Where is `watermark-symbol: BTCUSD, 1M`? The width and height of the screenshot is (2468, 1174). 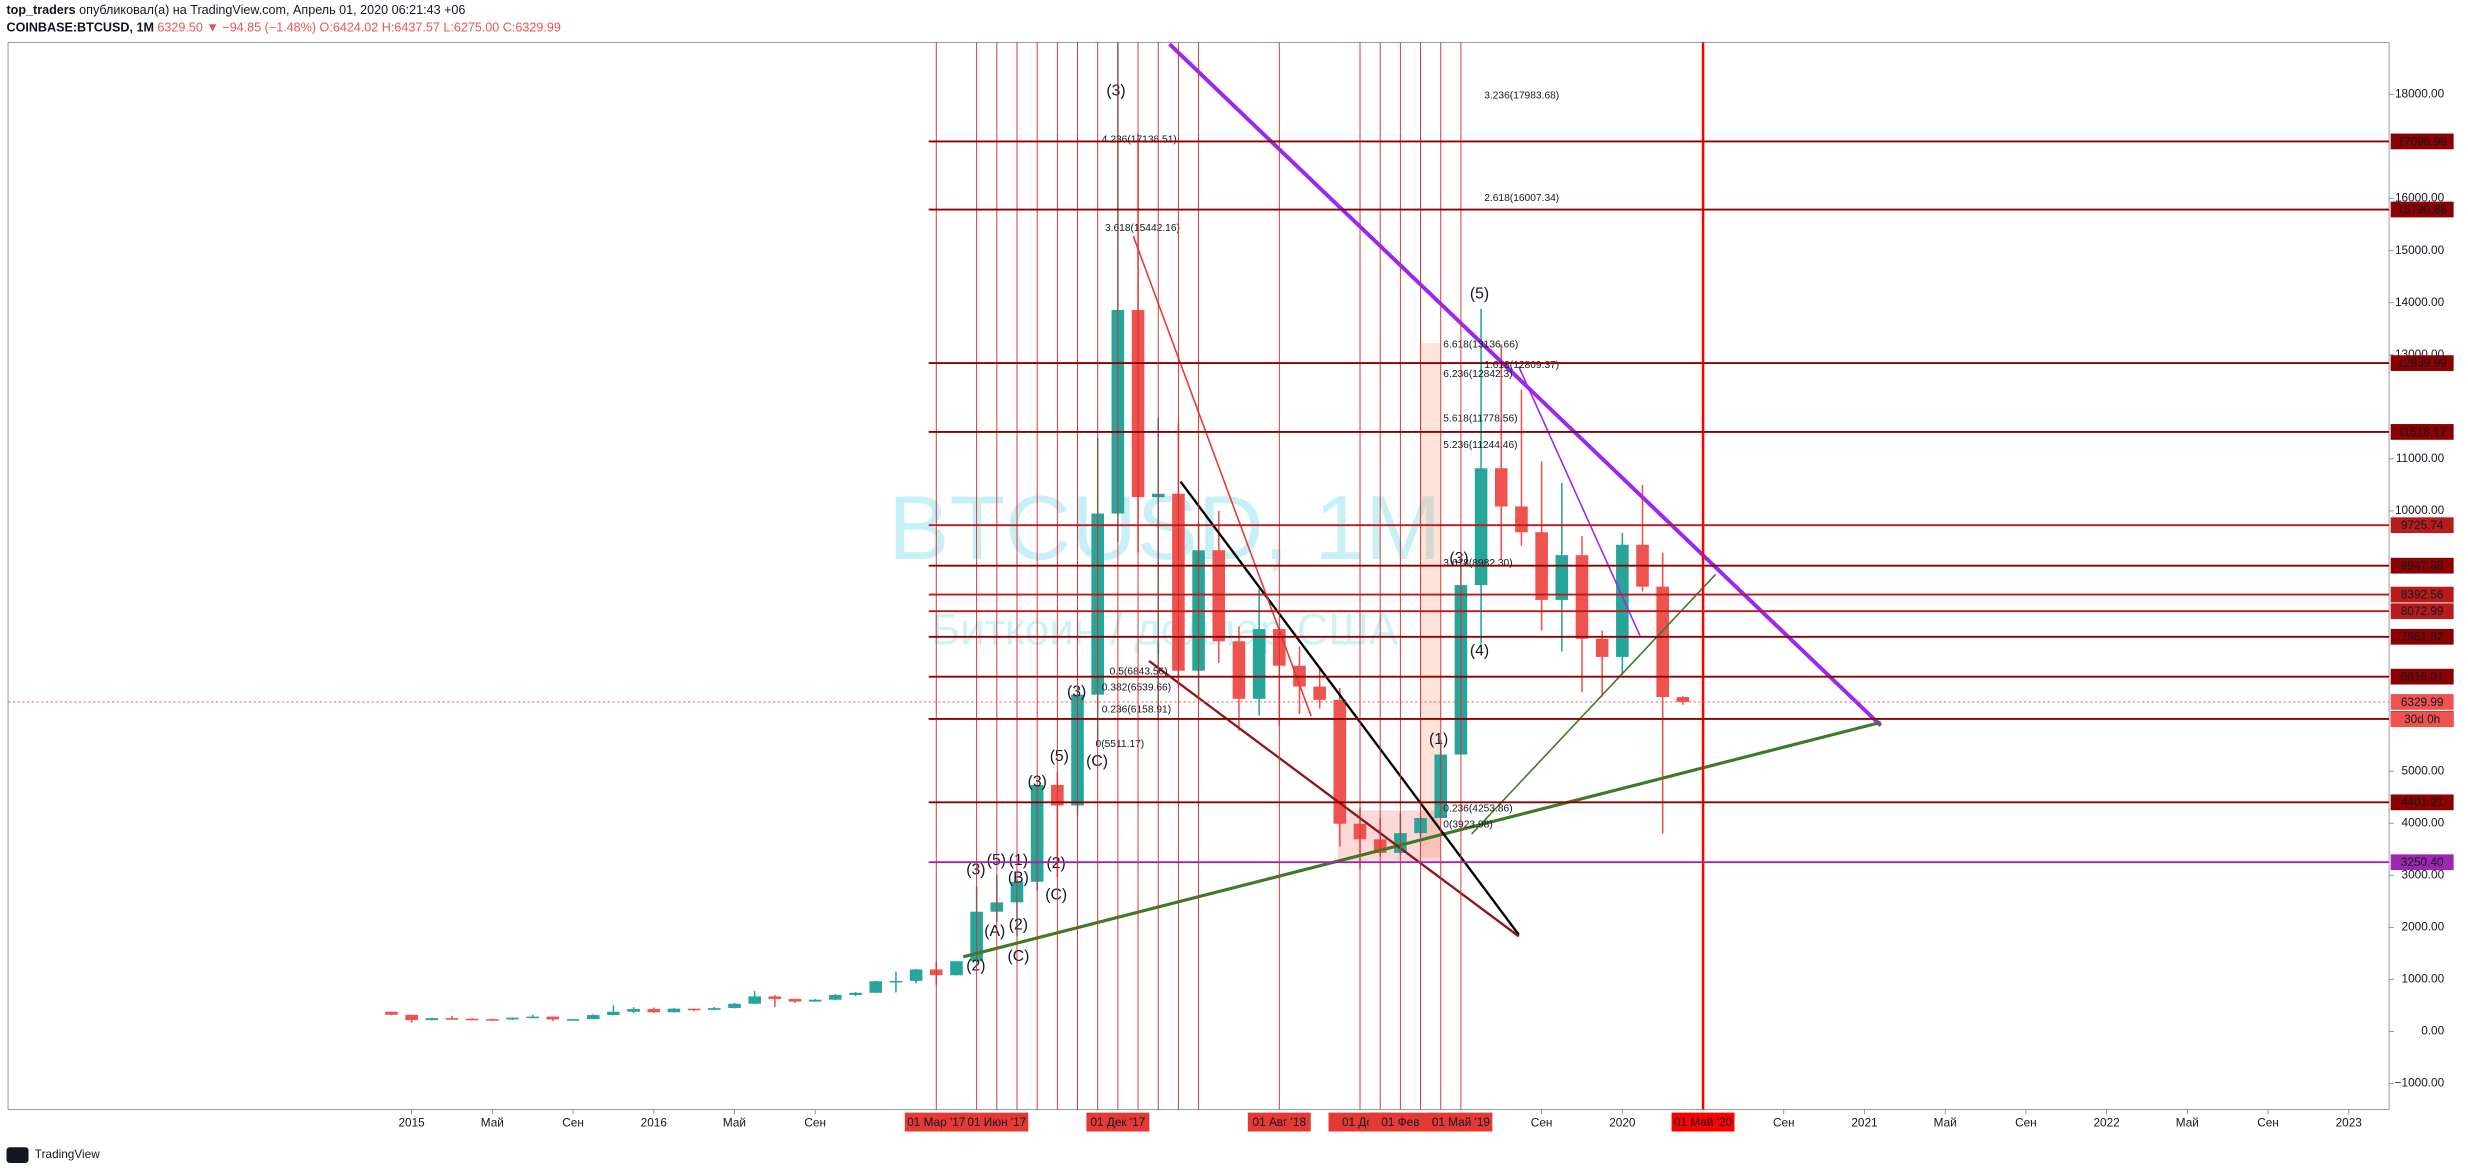 watermark-symbol: BTCUSD, 1M is located at coordinates (1164, 528).